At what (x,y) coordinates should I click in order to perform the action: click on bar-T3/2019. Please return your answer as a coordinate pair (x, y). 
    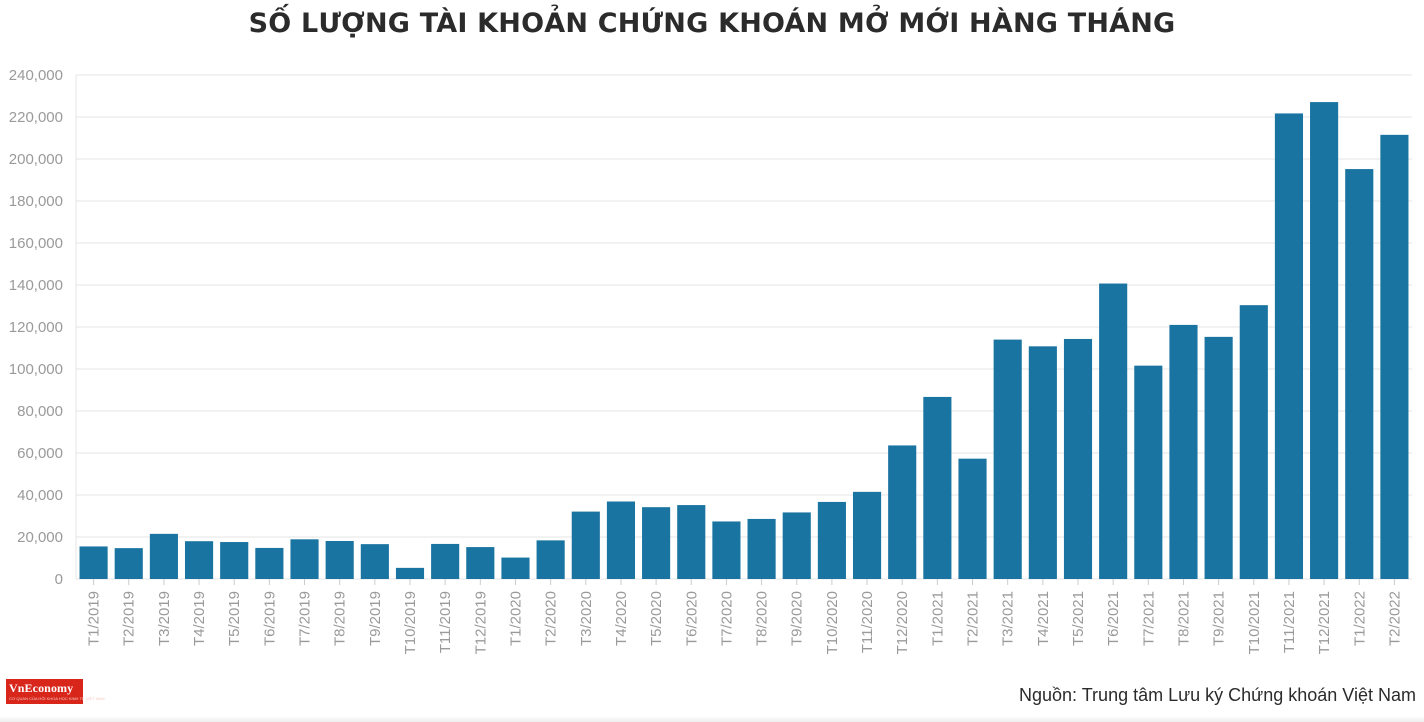
    Looking at the image, I should click on (163, 556).